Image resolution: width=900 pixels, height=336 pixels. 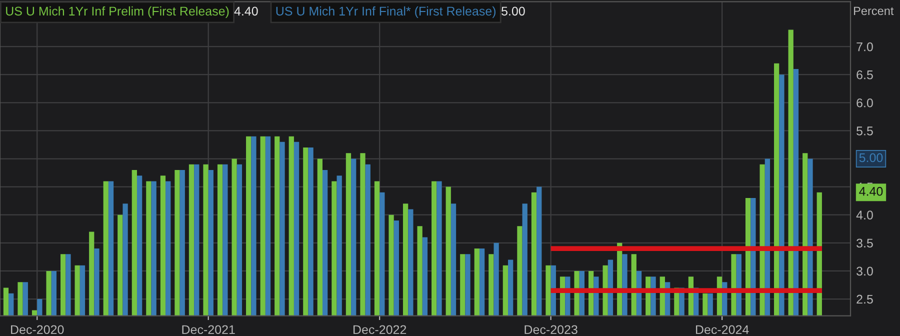 I want to click on annotation: 5.00, so click(x=513, y=11).